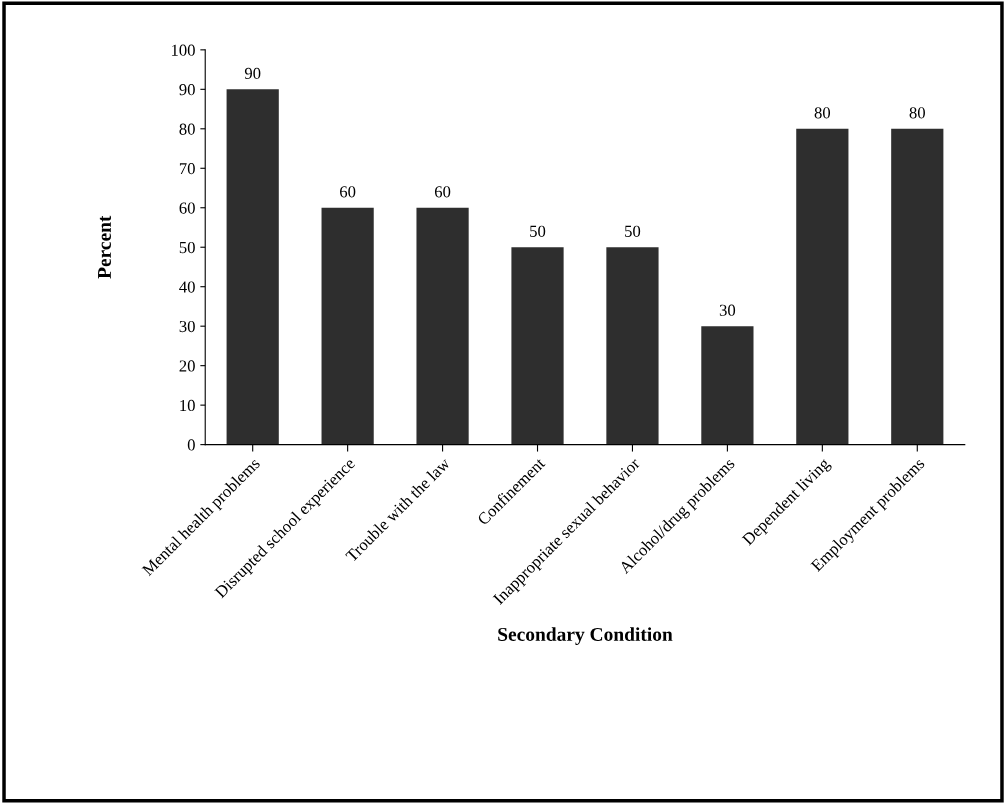 The height and width of the screenshot is (804, 1006). I want to click on y-tick-label: 10, so click(187, 405).